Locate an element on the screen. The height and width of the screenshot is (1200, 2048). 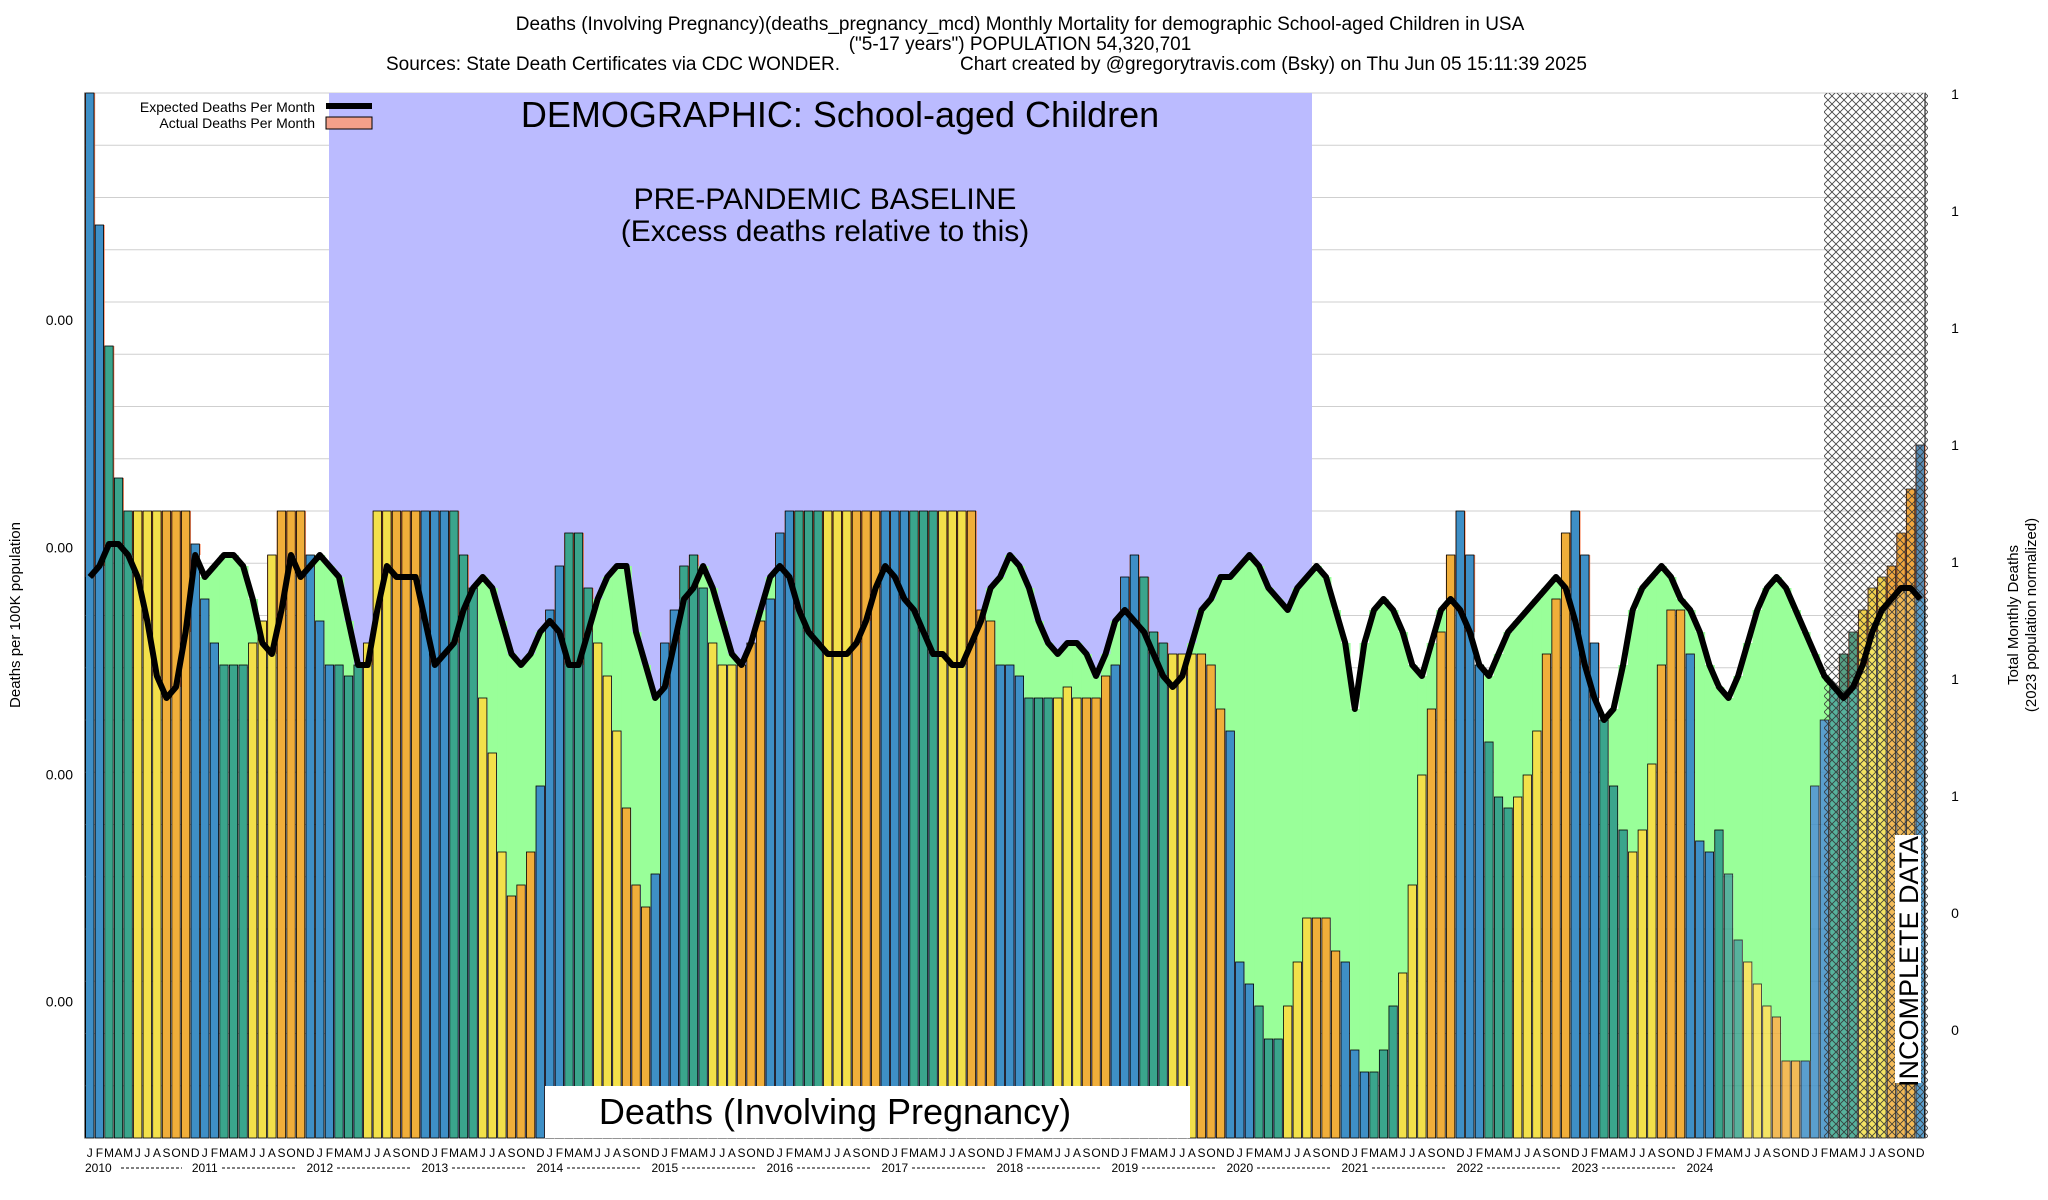
baseline-label-1: PRE-PANDEMIC BASELINE is located at coordinates (825, 199).